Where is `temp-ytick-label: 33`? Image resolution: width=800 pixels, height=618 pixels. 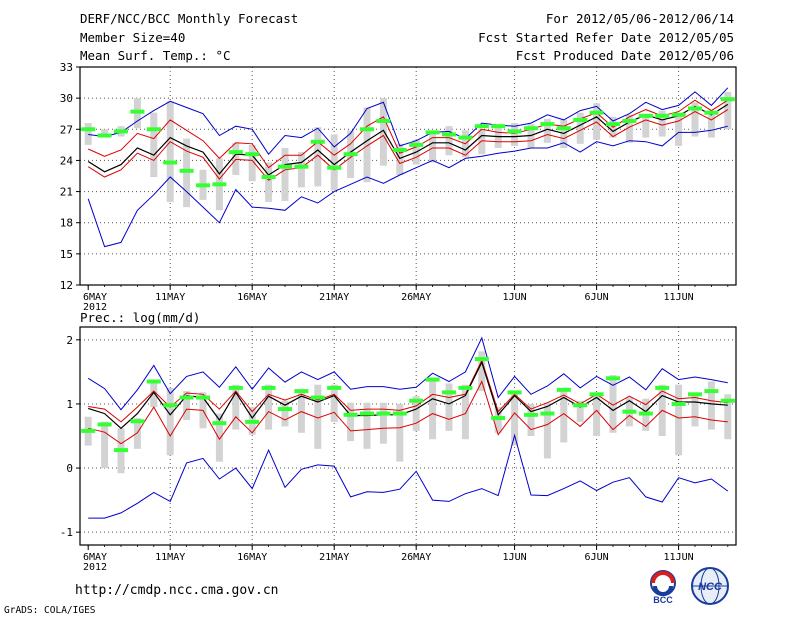
temp-ytick-label: 33 is located at coordinates (66, 67).